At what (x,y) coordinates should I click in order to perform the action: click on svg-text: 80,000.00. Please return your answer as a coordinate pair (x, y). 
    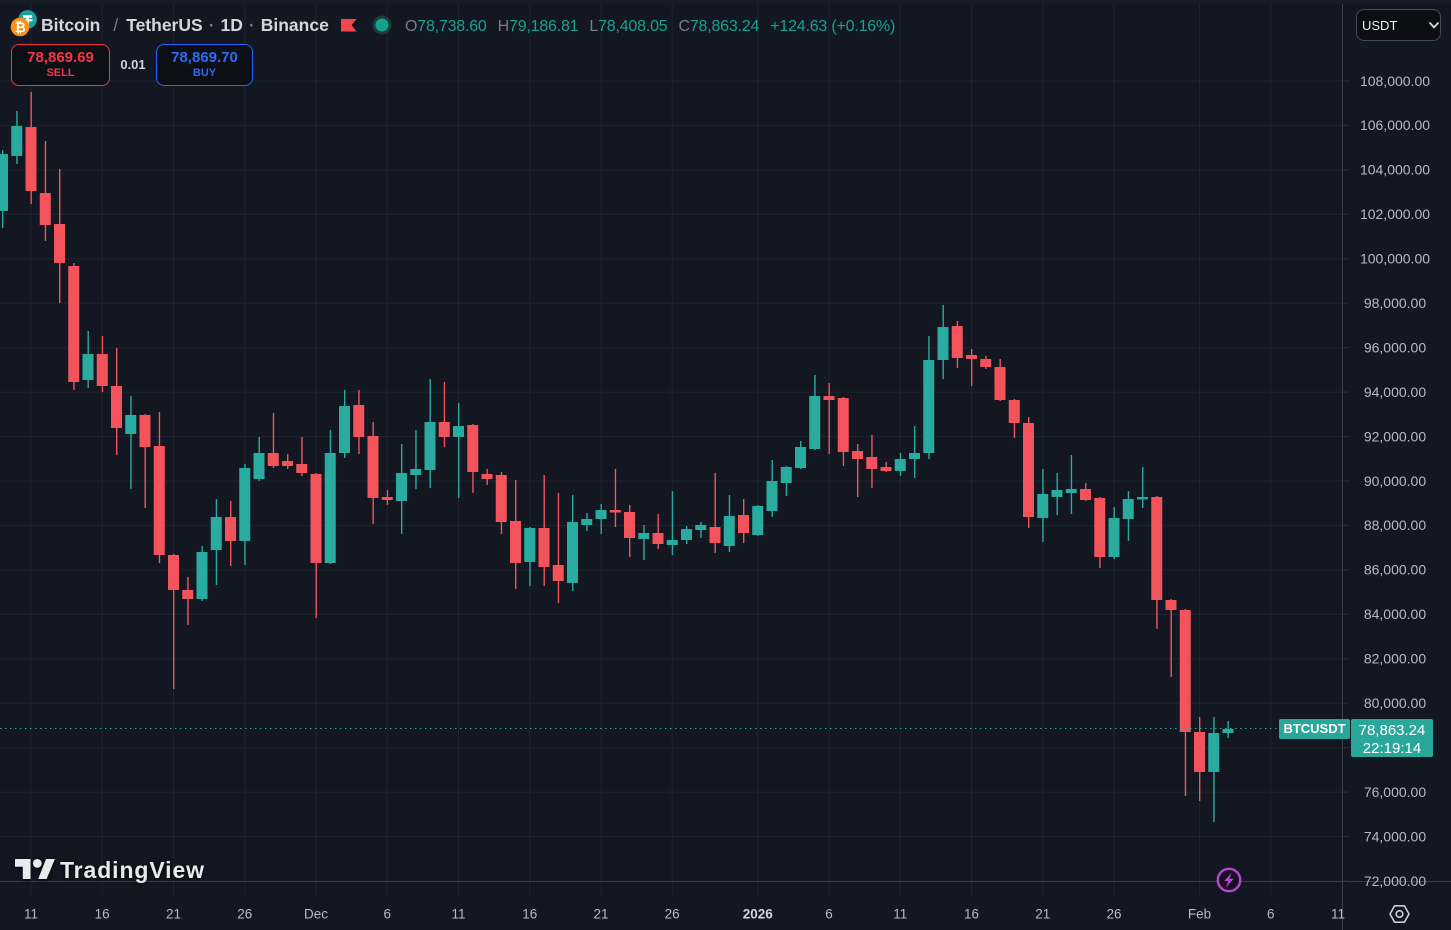
    Looking at the image, I should click on (1395, 703).